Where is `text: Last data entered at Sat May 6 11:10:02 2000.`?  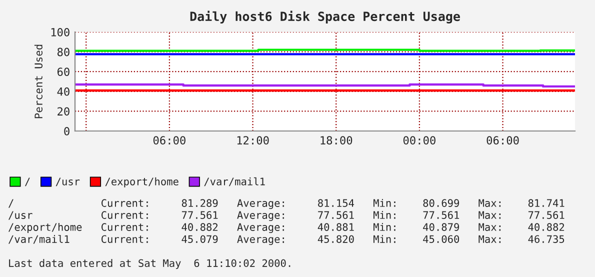 text: Last data entered at Sat May 6 11:10:02 2000. is located at coordinates (149, 264).